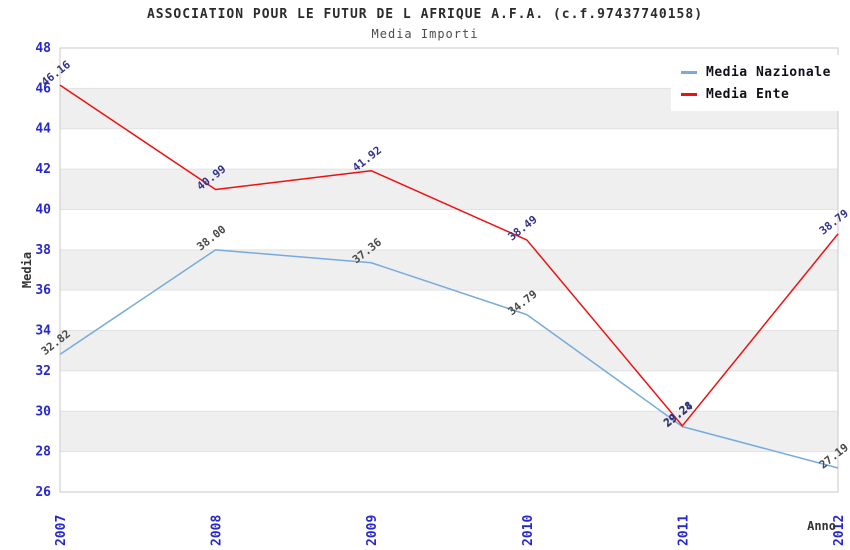 This screenshot has width=850, height=550. What do you see at coordinates (56, 73) in the screenshot?
I see `point-label: 46.16` at bounding box center [56, 73].